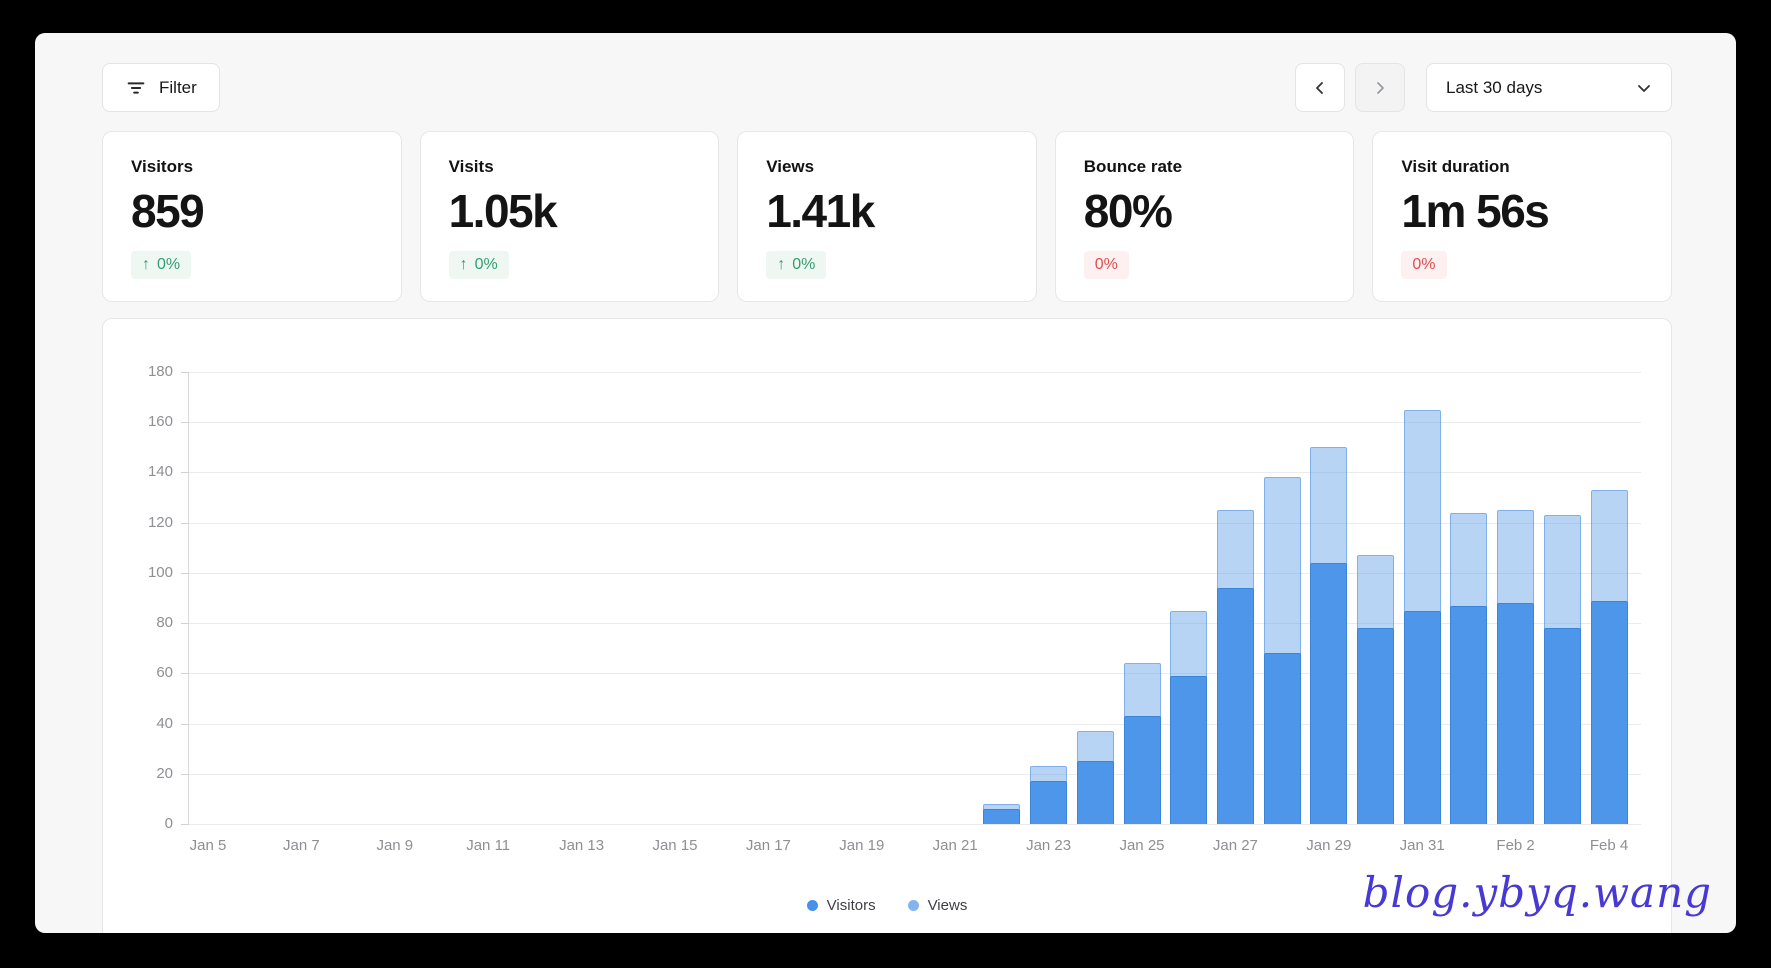 This screenshot has height=968, width=1771. What do you see at coordinates (1644, 88) in the screenshot?
I see `chevron-down-icon` at bounding box center [1644, 88].